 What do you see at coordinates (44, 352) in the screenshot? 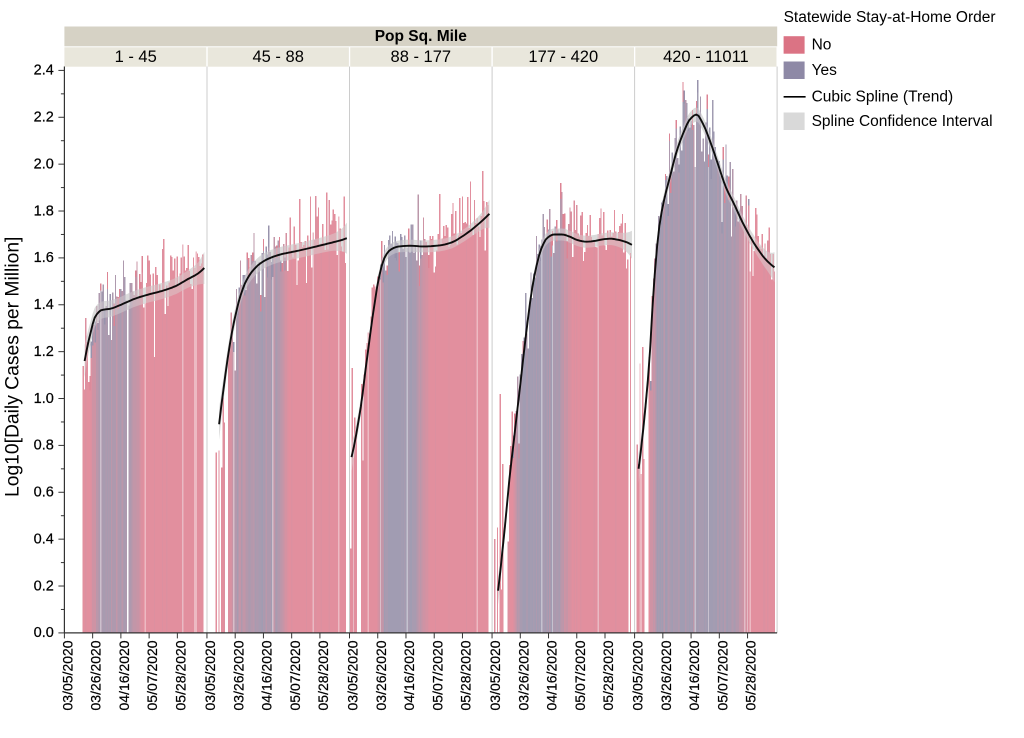
I see `svg-text: 1.2` at bounding box center [44, 352].